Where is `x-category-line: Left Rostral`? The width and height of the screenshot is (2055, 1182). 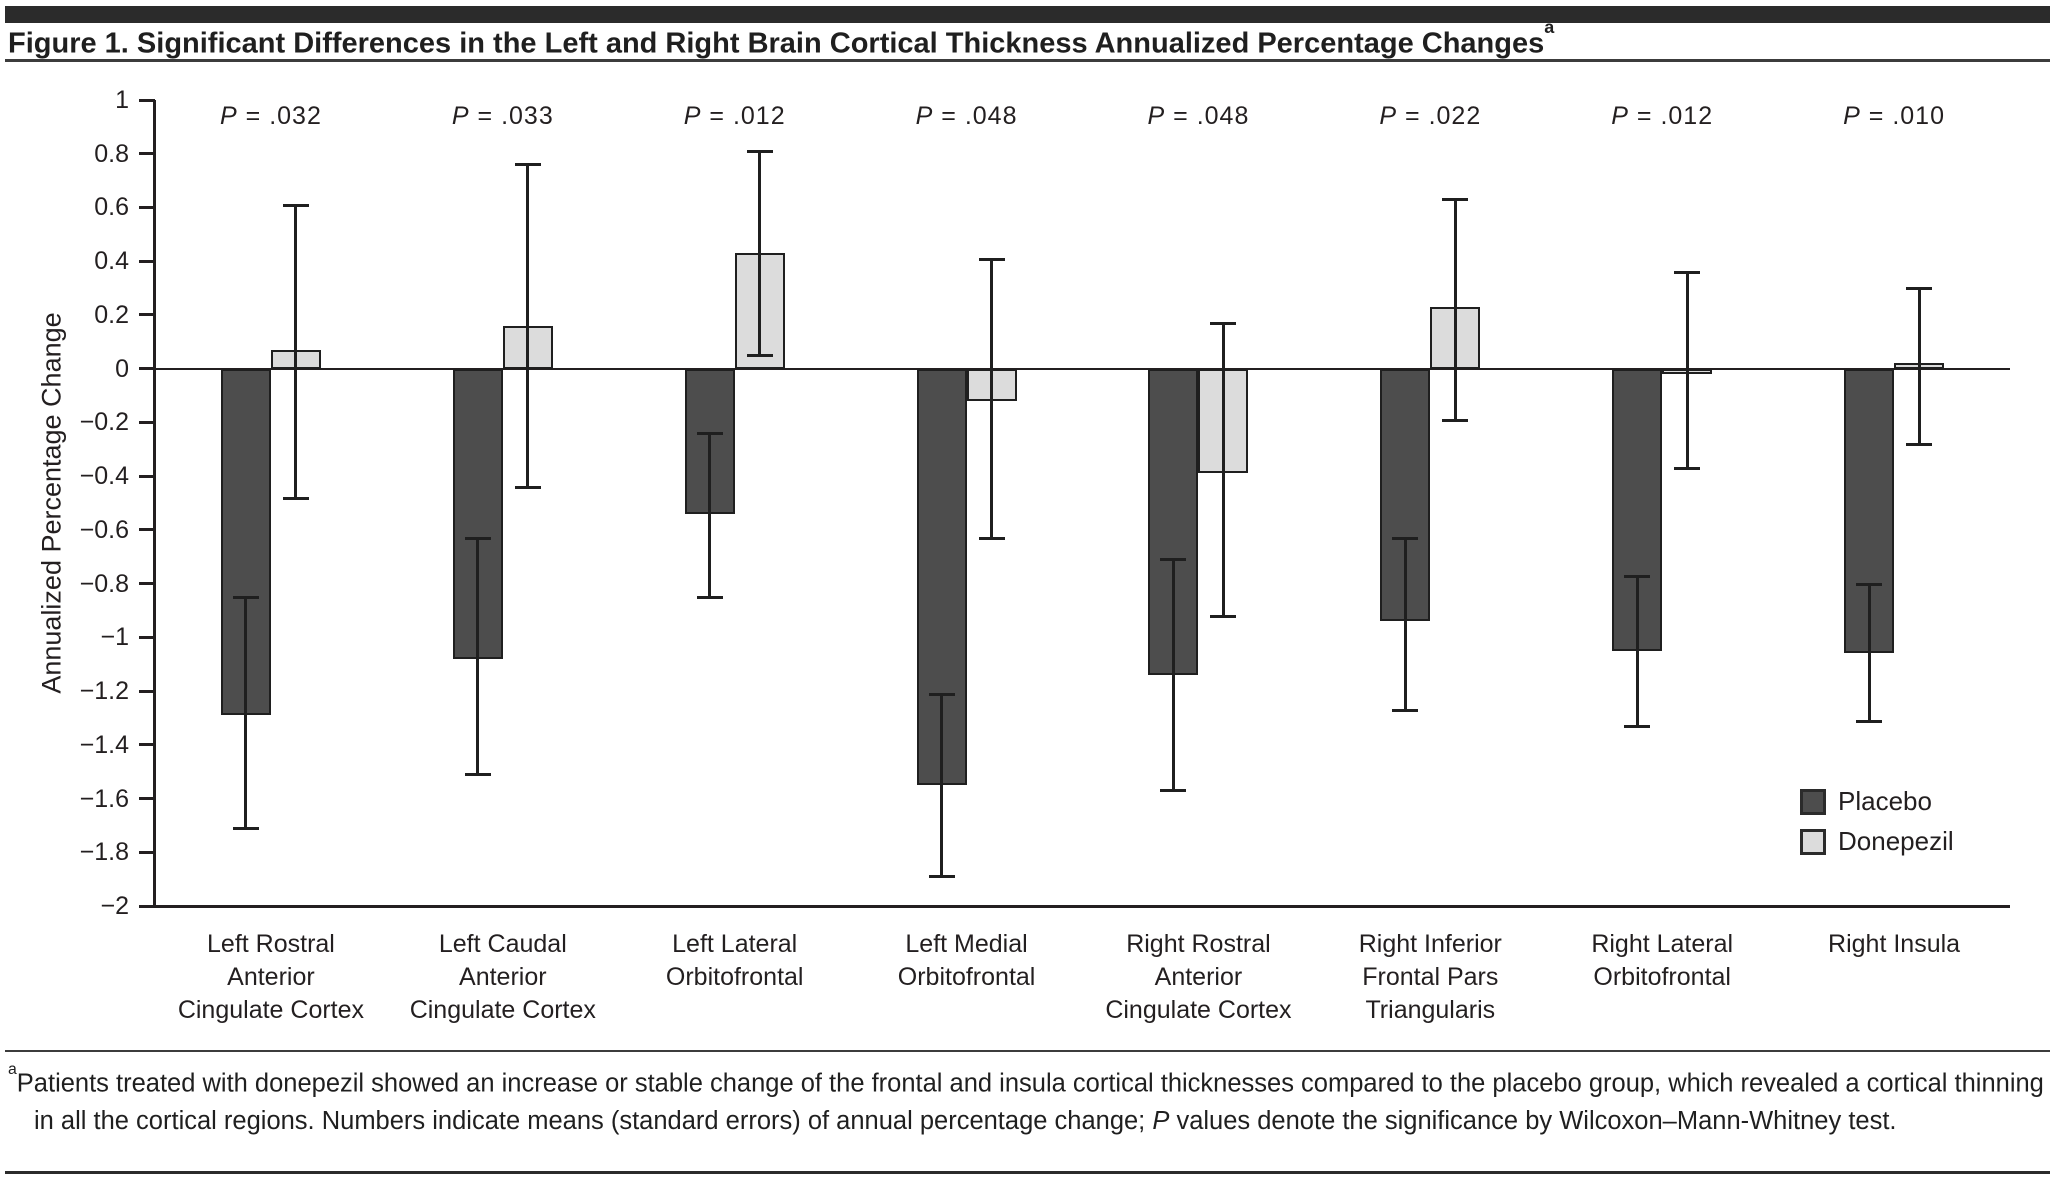
x-category-line: Left Rostral is located at coordinates (271, 944).